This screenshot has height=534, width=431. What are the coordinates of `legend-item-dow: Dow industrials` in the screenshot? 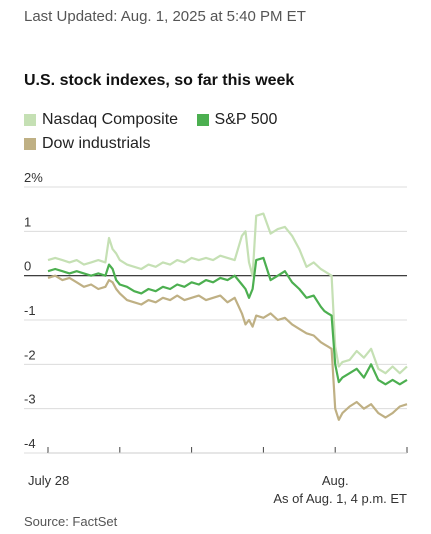 It's located at (87, 144).